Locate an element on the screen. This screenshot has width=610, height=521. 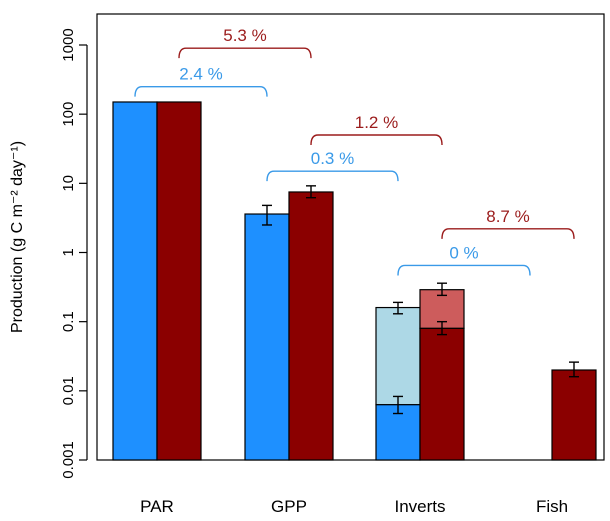
annotation-label-red: 5.3 % is located at coordinates (244, 35).